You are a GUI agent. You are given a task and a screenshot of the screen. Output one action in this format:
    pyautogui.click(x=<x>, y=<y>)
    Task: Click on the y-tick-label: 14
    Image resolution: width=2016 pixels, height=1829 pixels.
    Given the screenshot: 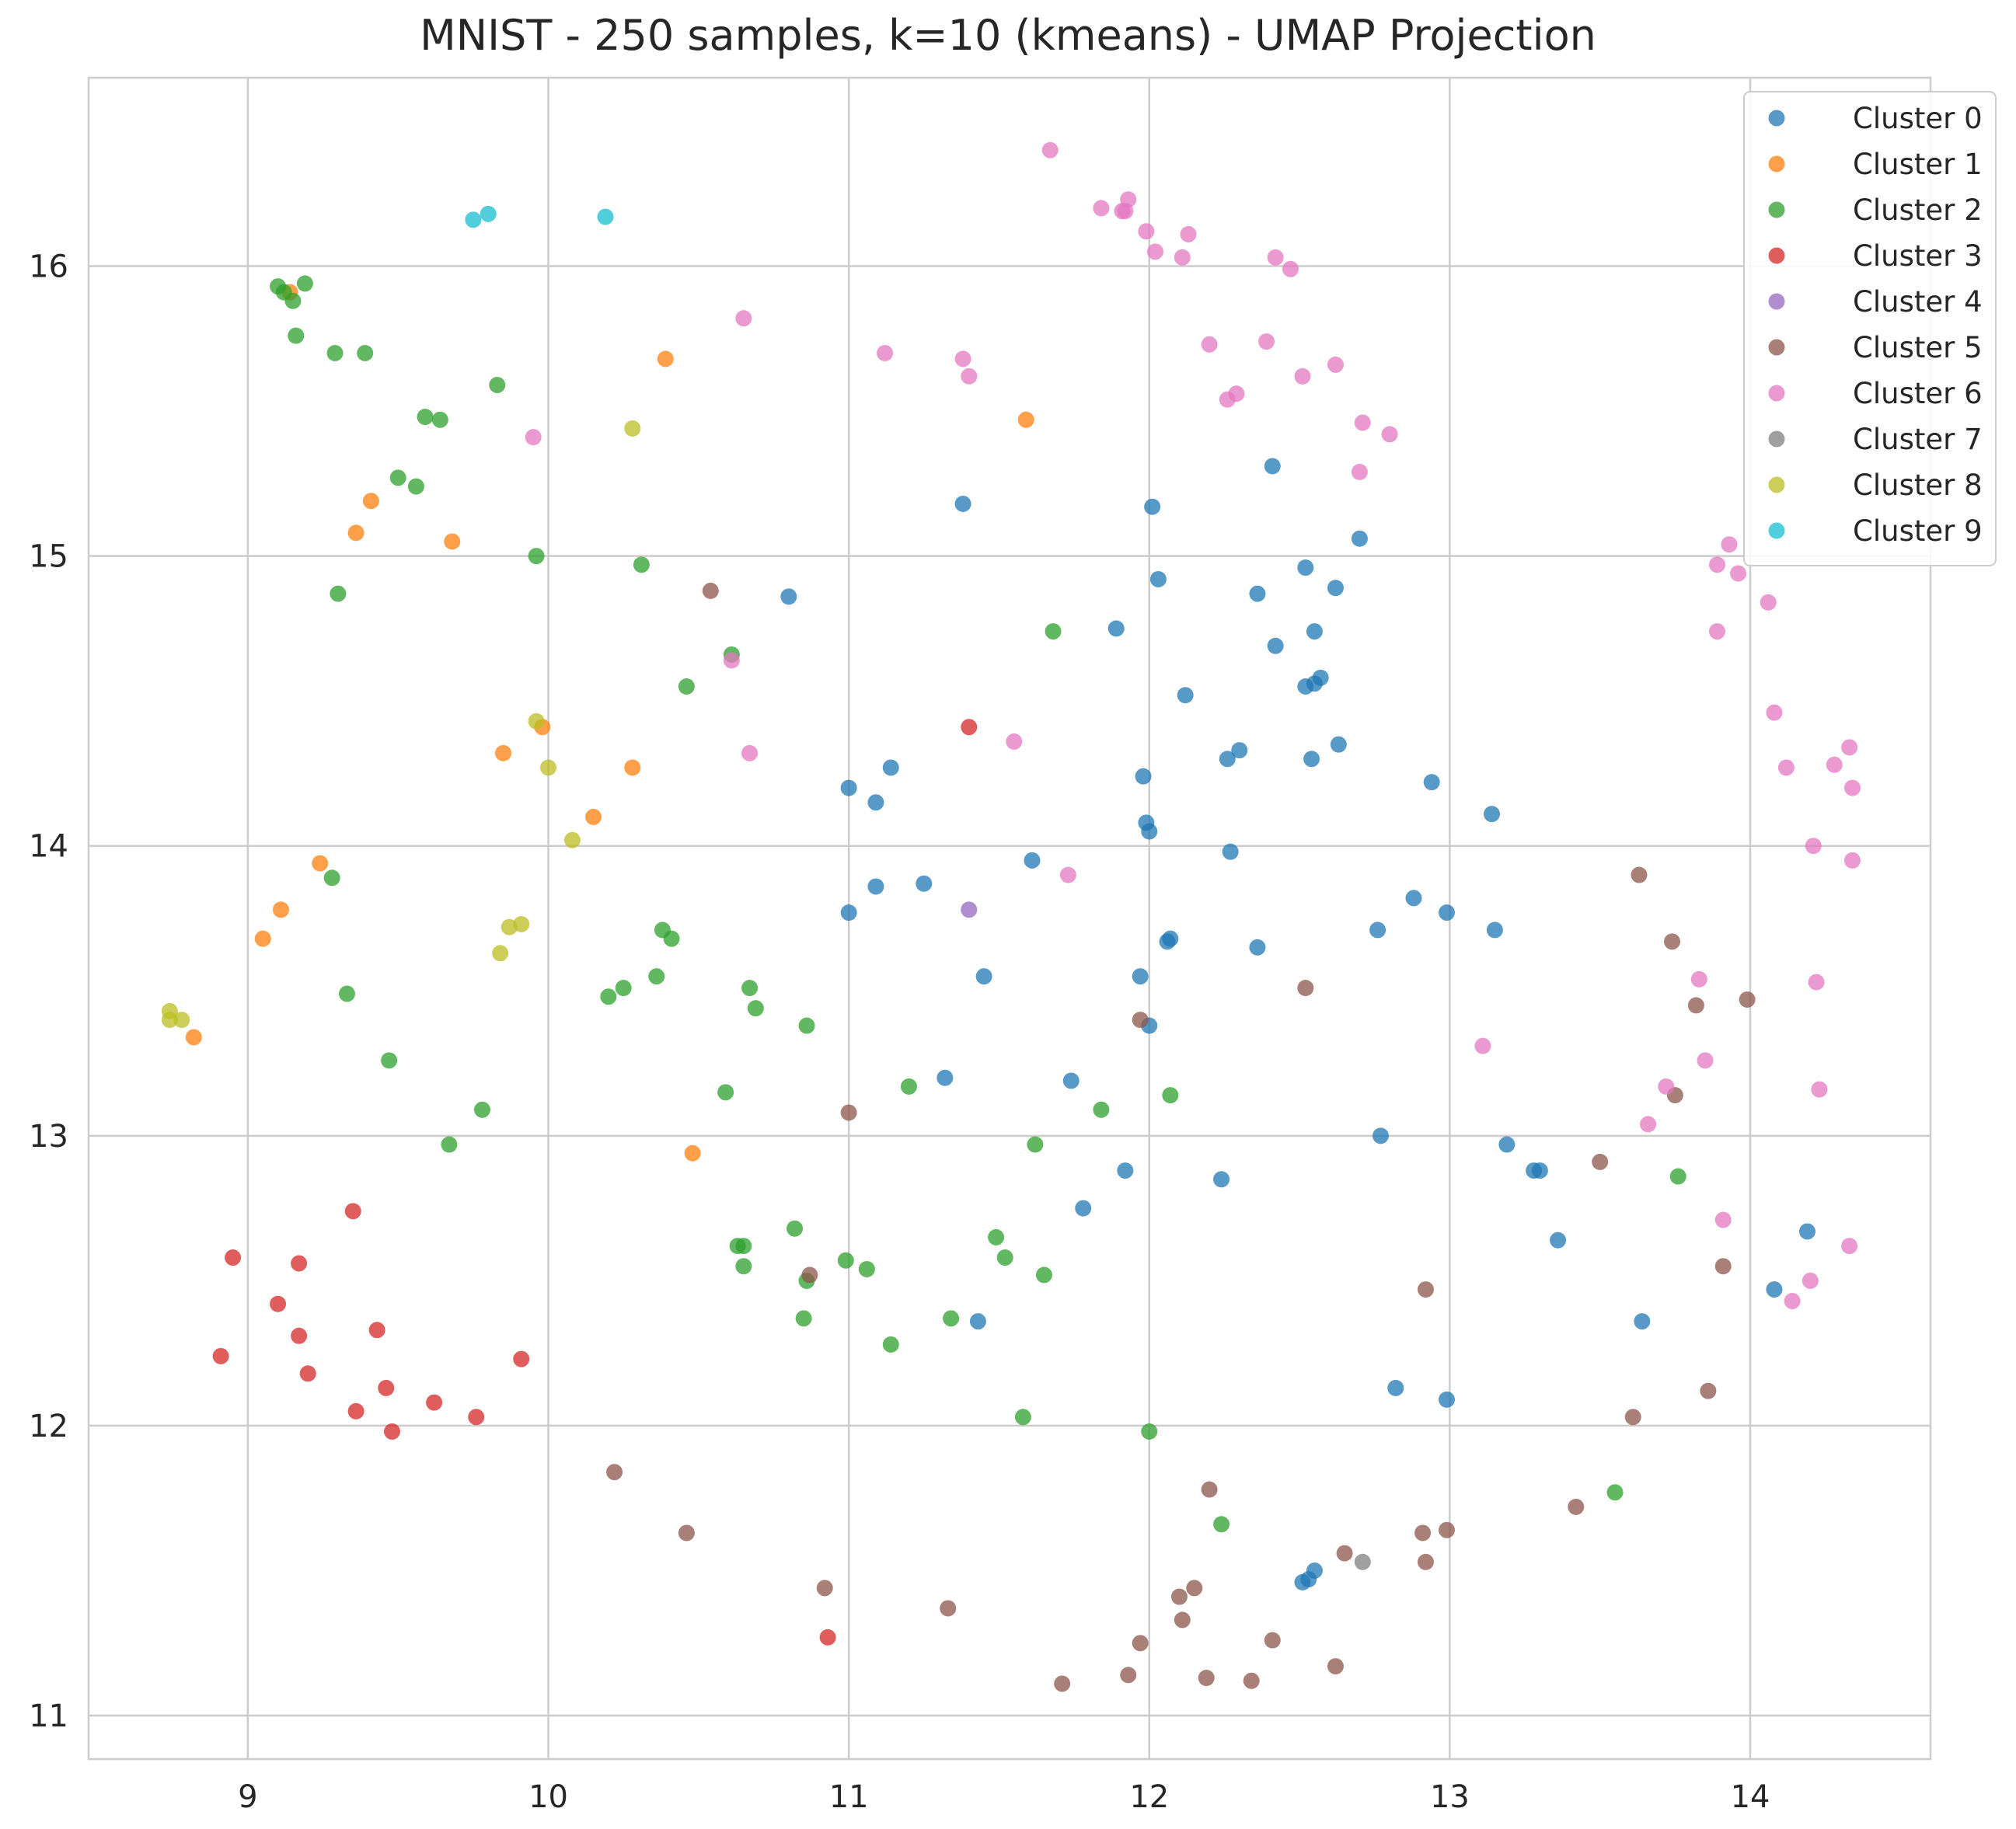 What is the action you would take?
    pyautogui.click(x=49, y=847)
    